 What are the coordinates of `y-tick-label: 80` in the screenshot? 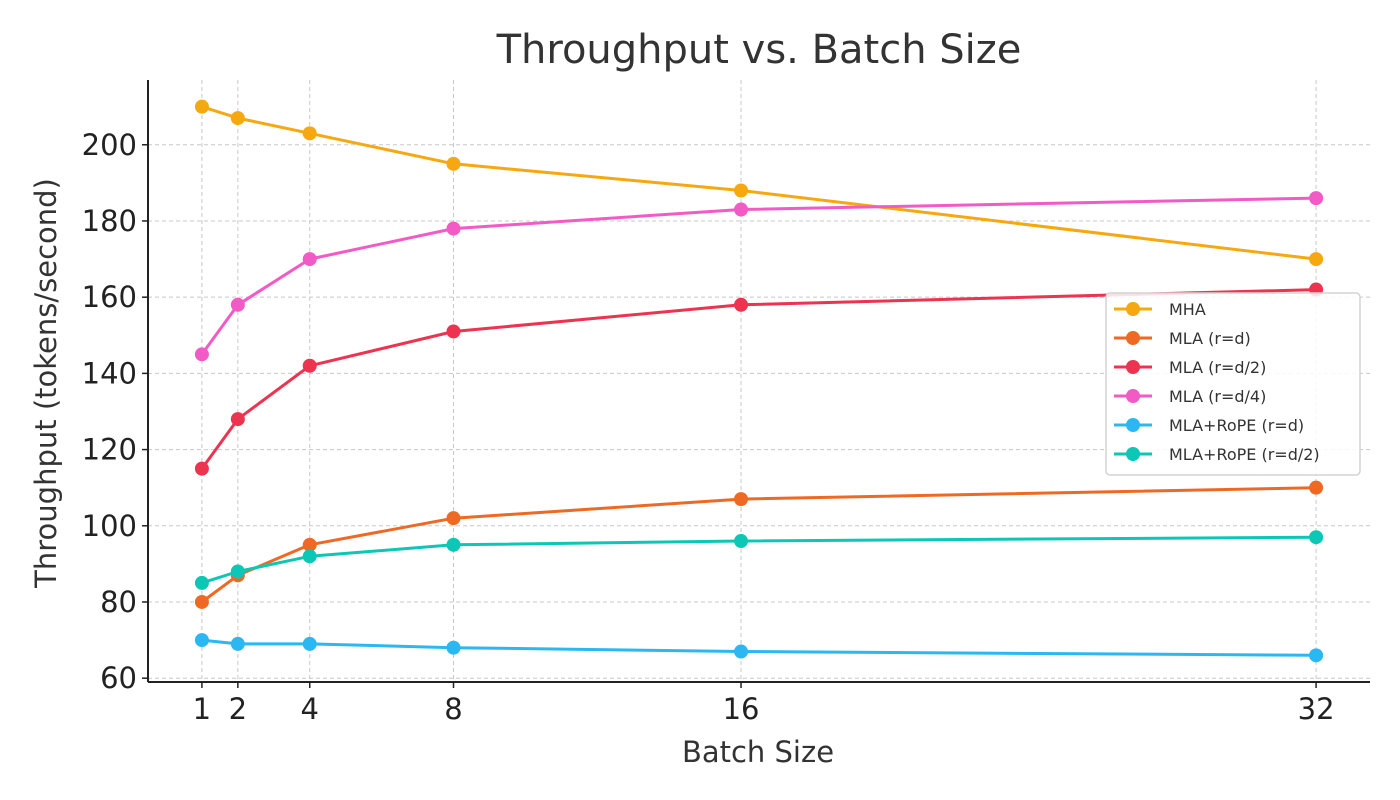 It's located at (118, 602).